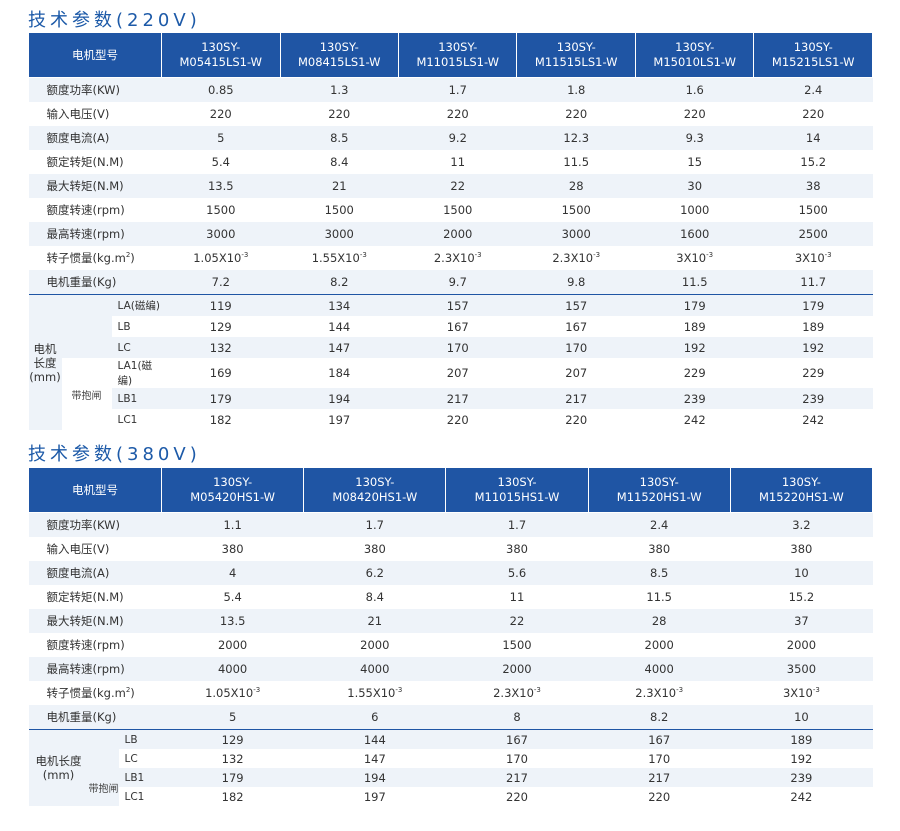 This screenshot has height=831, width=900. What do you see at coordinates (81, 717) in the screenshot?
I see `param-label-text: 电机重量(Kg)` at bounding box center [81, 717].